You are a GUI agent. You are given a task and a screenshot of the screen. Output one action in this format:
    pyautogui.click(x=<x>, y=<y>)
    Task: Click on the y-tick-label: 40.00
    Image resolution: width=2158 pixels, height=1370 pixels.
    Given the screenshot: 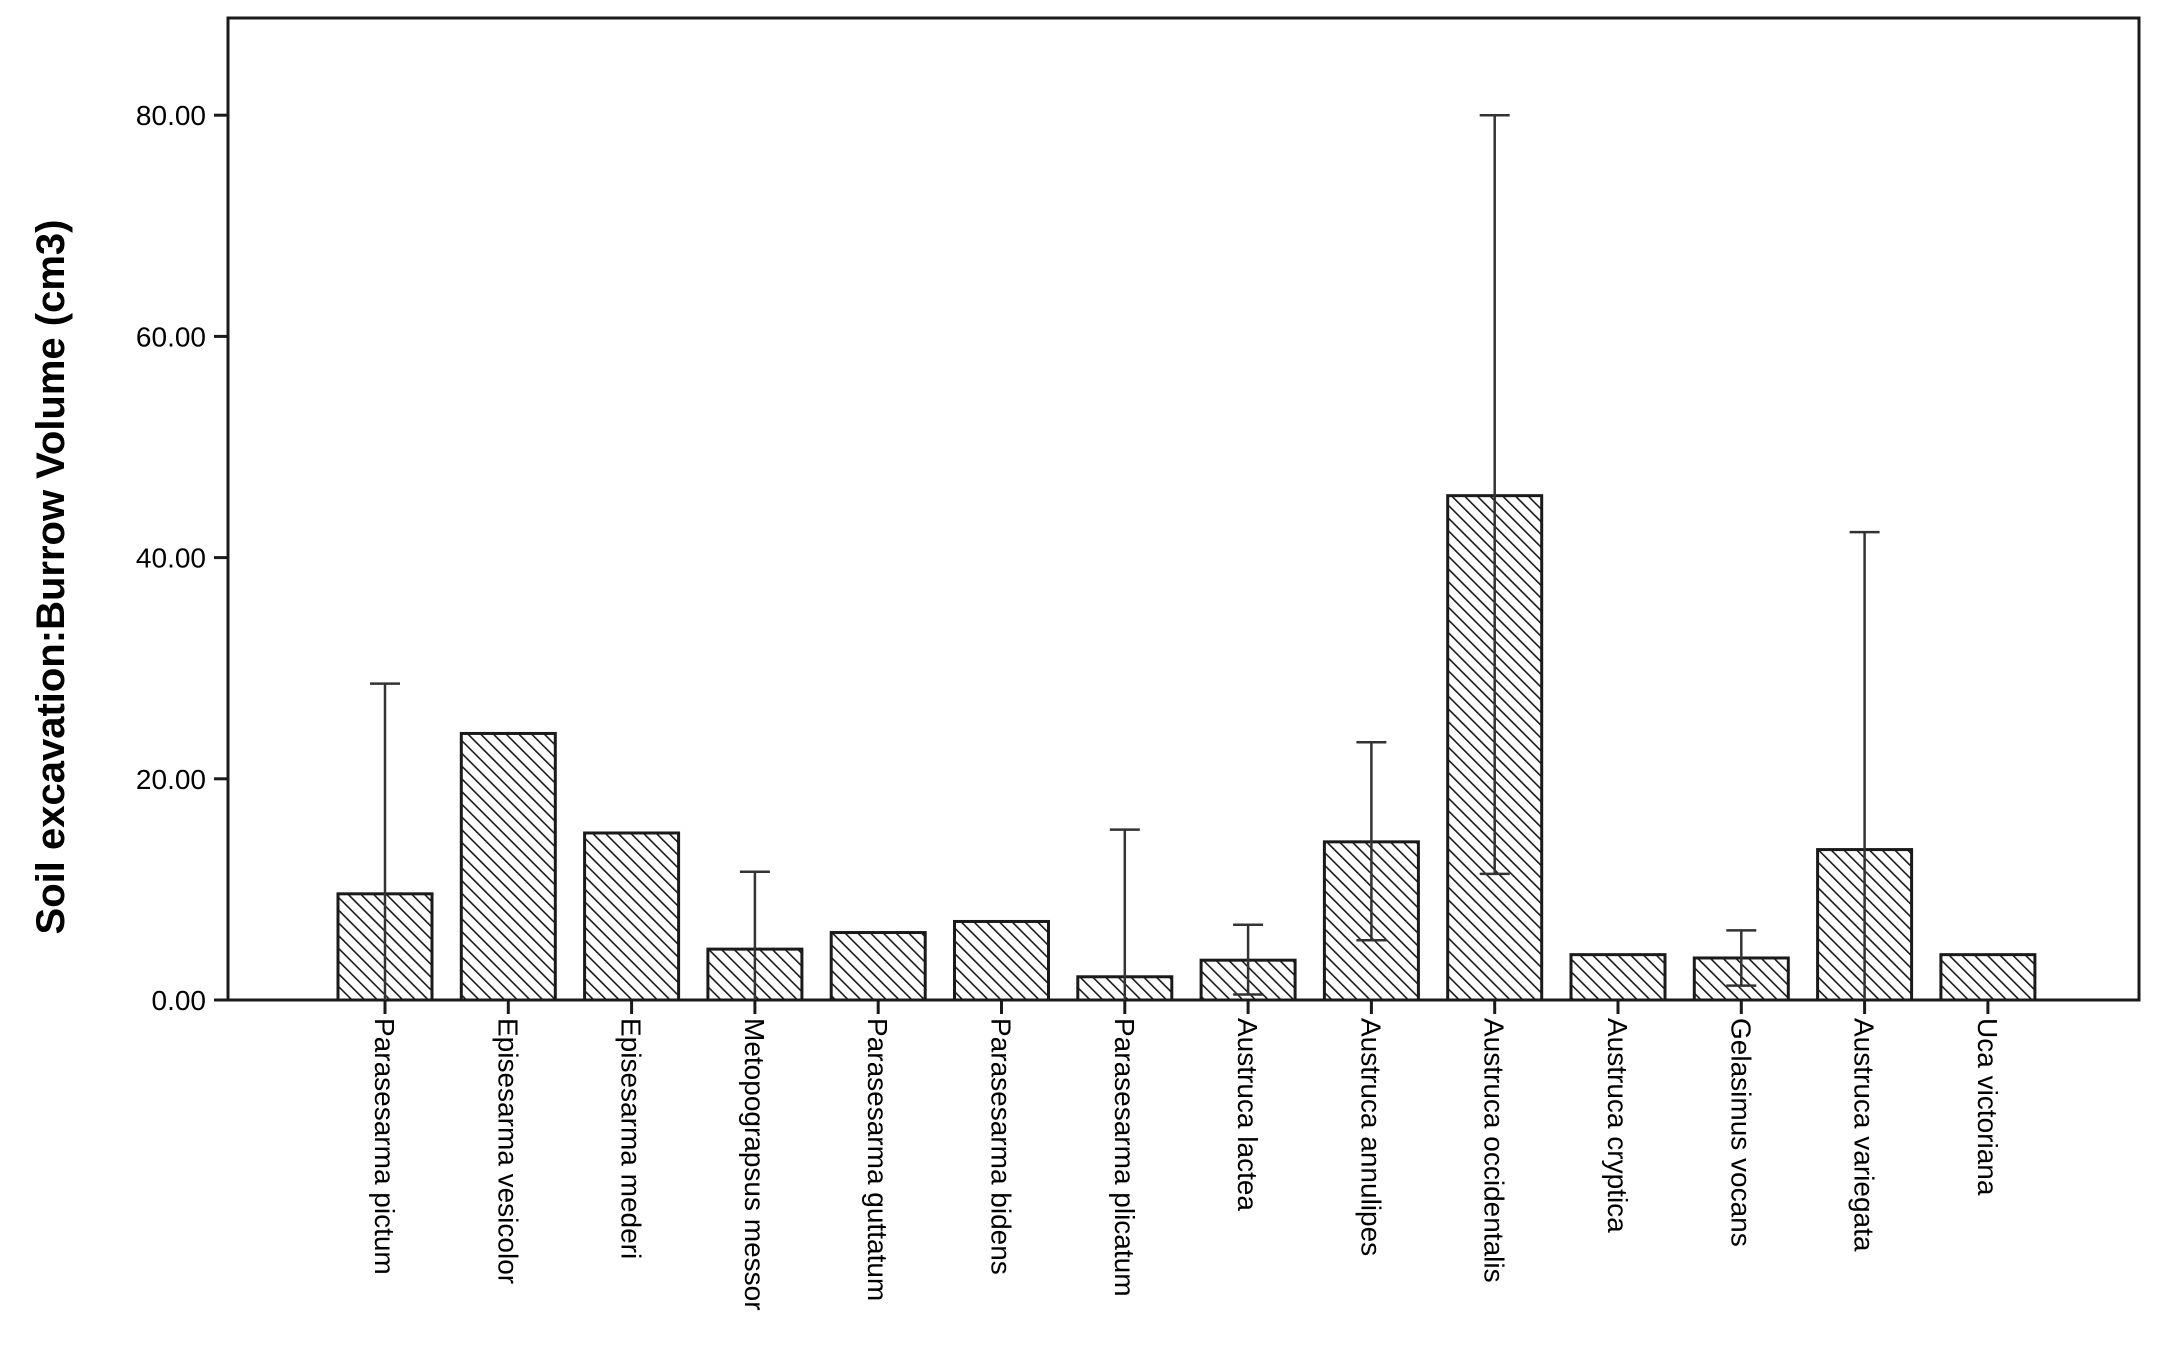 What is the action you would take?
    pyautogui.click(x=171, y=558)
    